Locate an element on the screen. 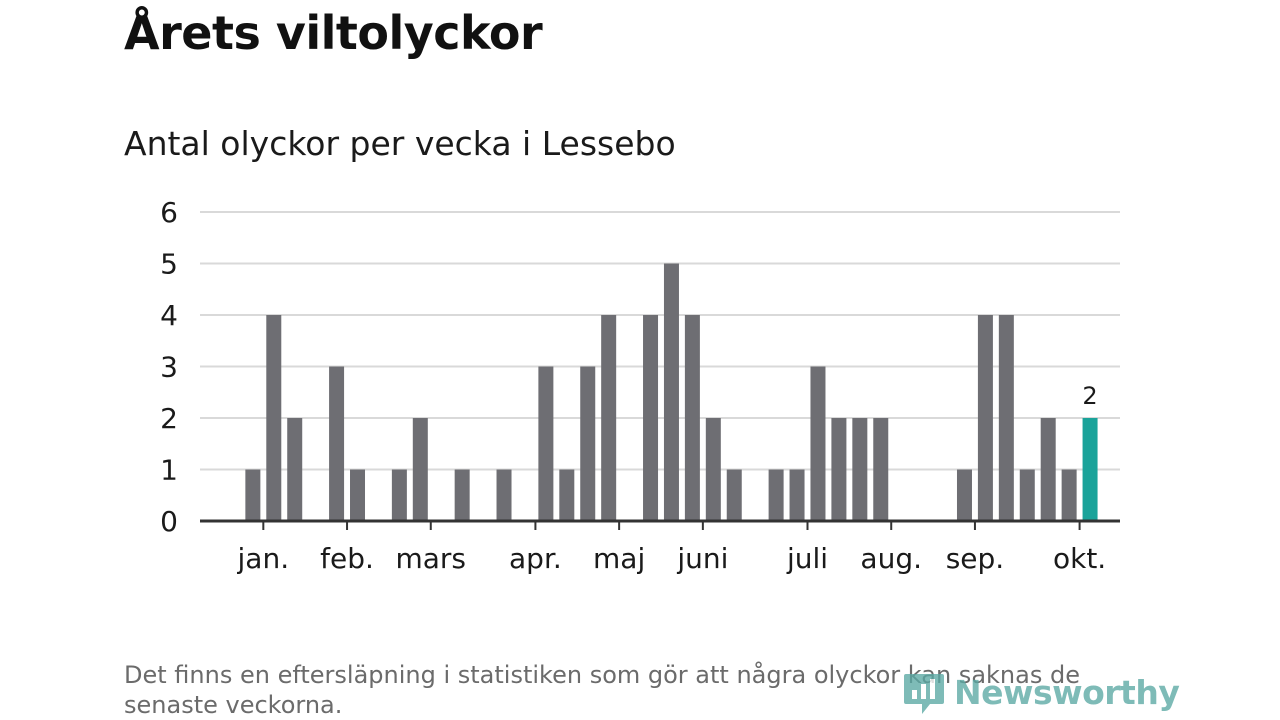  y-tick-label: 5 is located at coordinates (169, 264).